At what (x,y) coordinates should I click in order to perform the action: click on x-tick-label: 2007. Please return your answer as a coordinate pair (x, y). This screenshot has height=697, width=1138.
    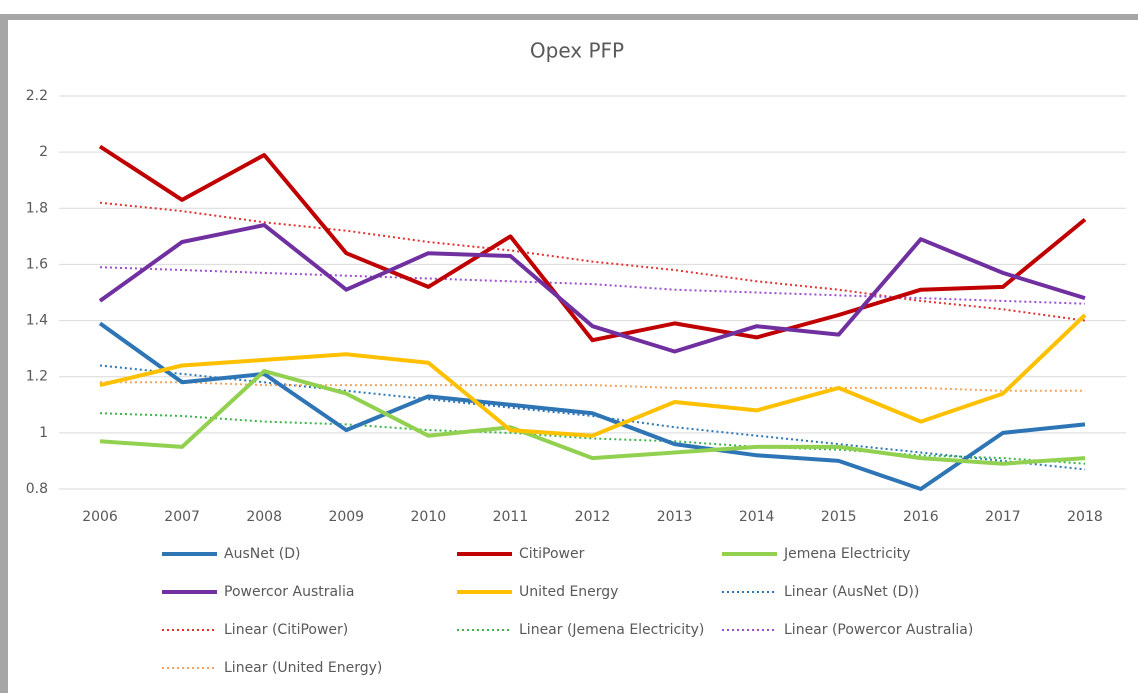
    Looking at the image, I should click on (182, 517).